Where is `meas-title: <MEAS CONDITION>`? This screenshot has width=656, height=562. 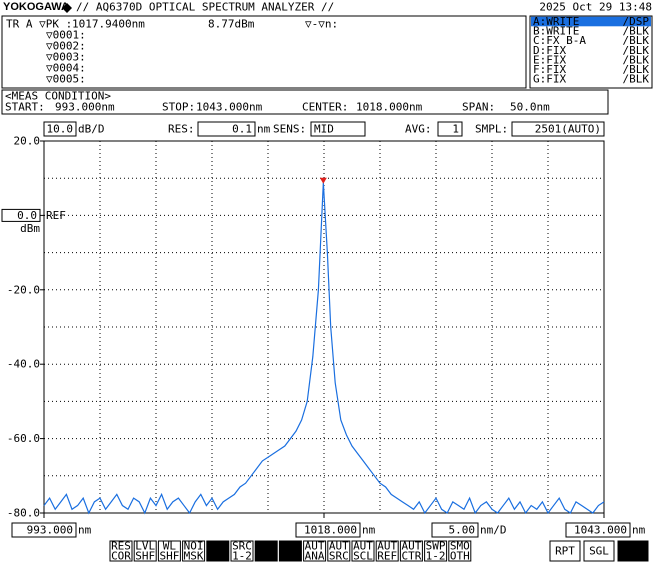
meas-title: <MEAS CONDITION> is located at coordinates (58, 96).